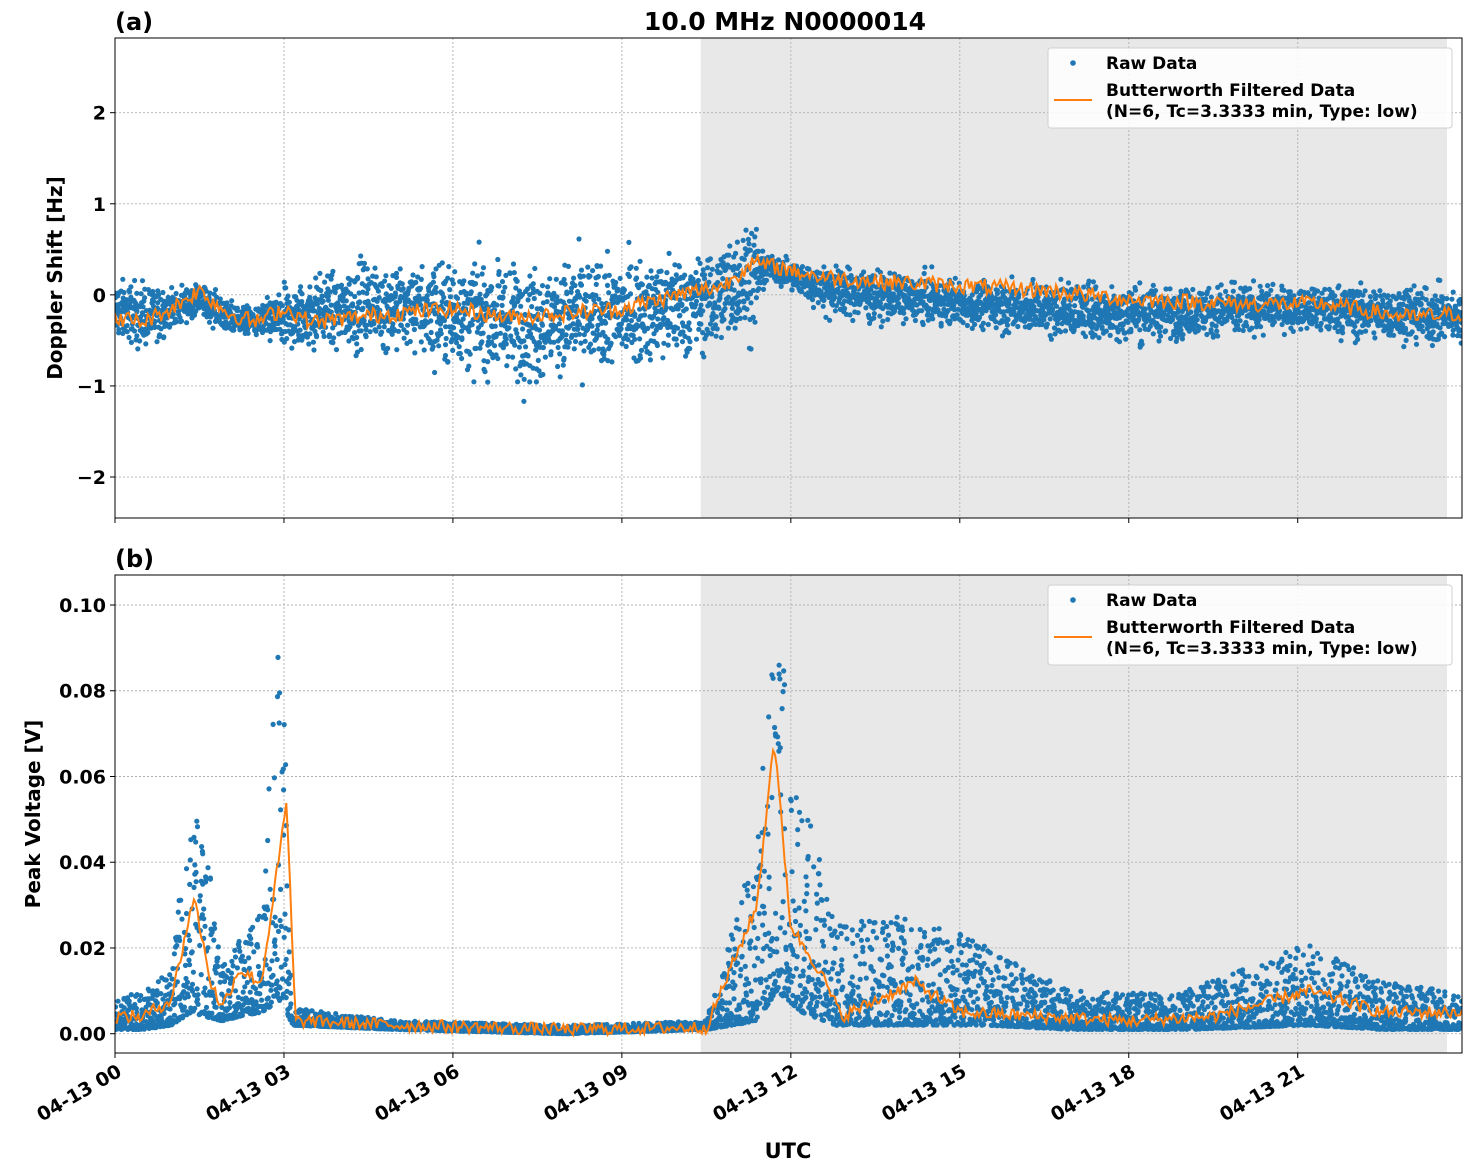  I want to click on plot-area, so click(788, 315).